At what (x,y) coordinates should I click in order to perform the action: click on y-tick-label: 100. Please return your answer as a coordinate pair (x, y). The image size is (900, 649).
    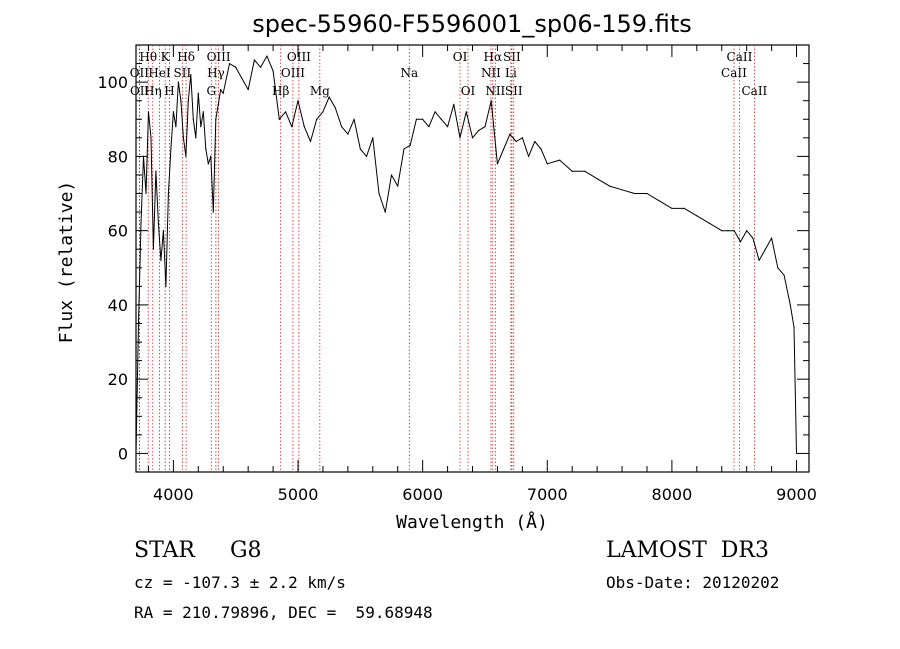
    Looking at the image, I should click on (112, 82).